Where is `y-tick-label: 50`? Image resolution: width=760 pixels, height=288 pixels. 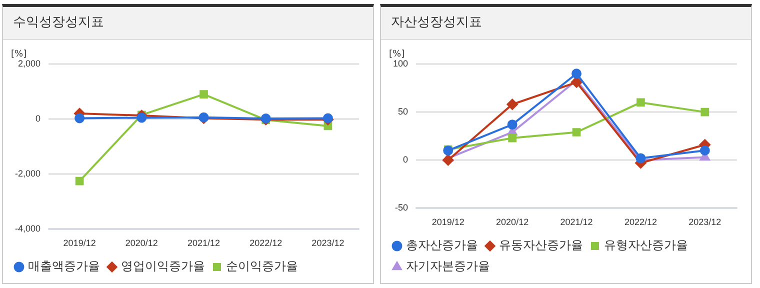
y-tick-label: 50 is located at coordinates (403, 111).